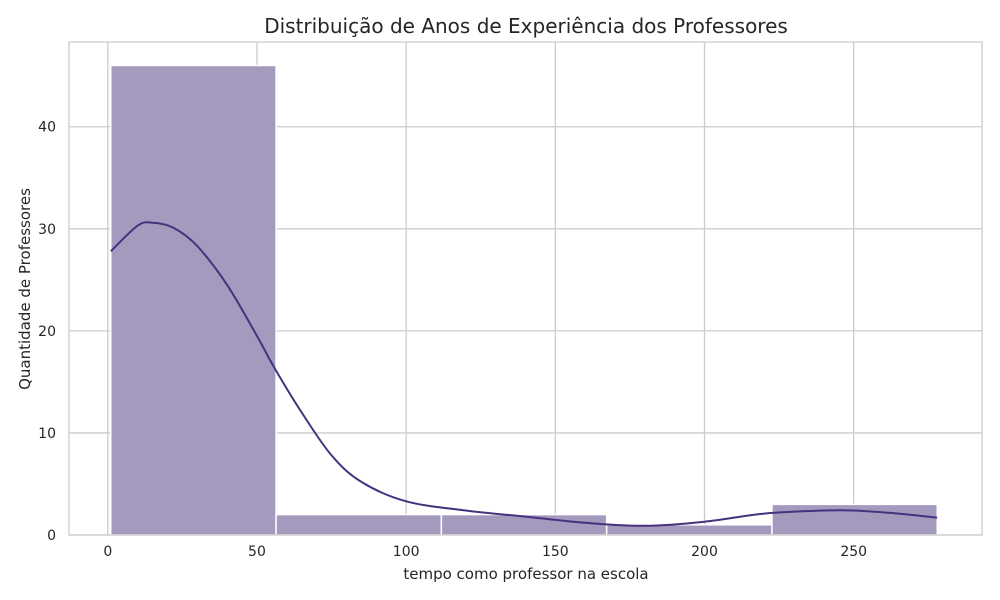  What do you see at coordinates (704, 552) in the screenshot?
I see `x-tick-label: 200` at bounding box center [704, 552].